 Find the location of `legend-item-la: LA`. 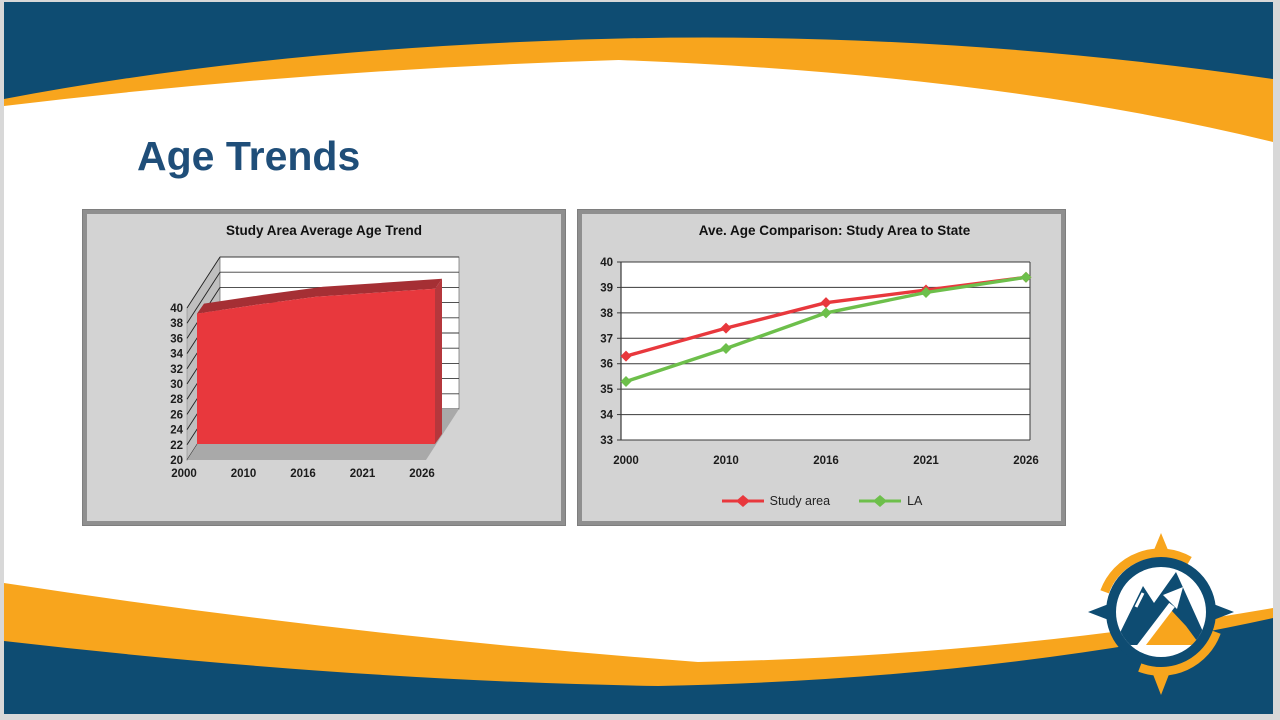

legend-item-la: LA is located at coordinates (890, 501).